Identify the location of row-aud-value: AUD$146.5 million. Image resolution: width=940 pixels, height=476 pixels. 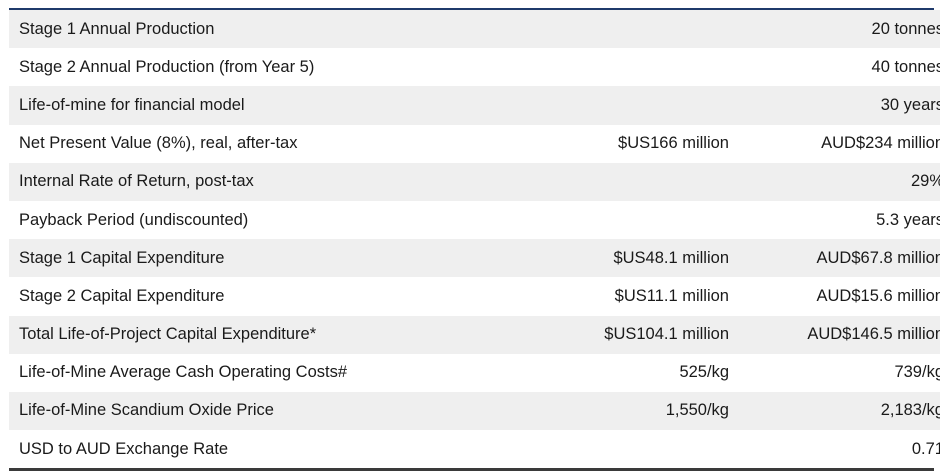
(834, 334).